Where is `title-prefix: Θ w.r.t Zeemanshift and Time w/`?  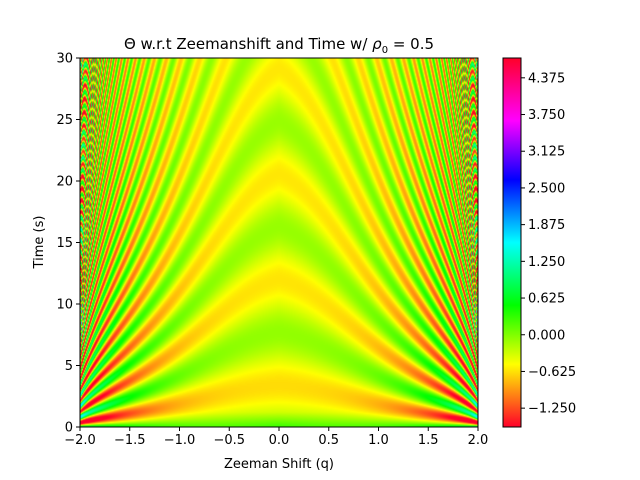 title-prefix: Θ w.r.t Zeemanshift and Time w/ is located at coordinates (248, 44).